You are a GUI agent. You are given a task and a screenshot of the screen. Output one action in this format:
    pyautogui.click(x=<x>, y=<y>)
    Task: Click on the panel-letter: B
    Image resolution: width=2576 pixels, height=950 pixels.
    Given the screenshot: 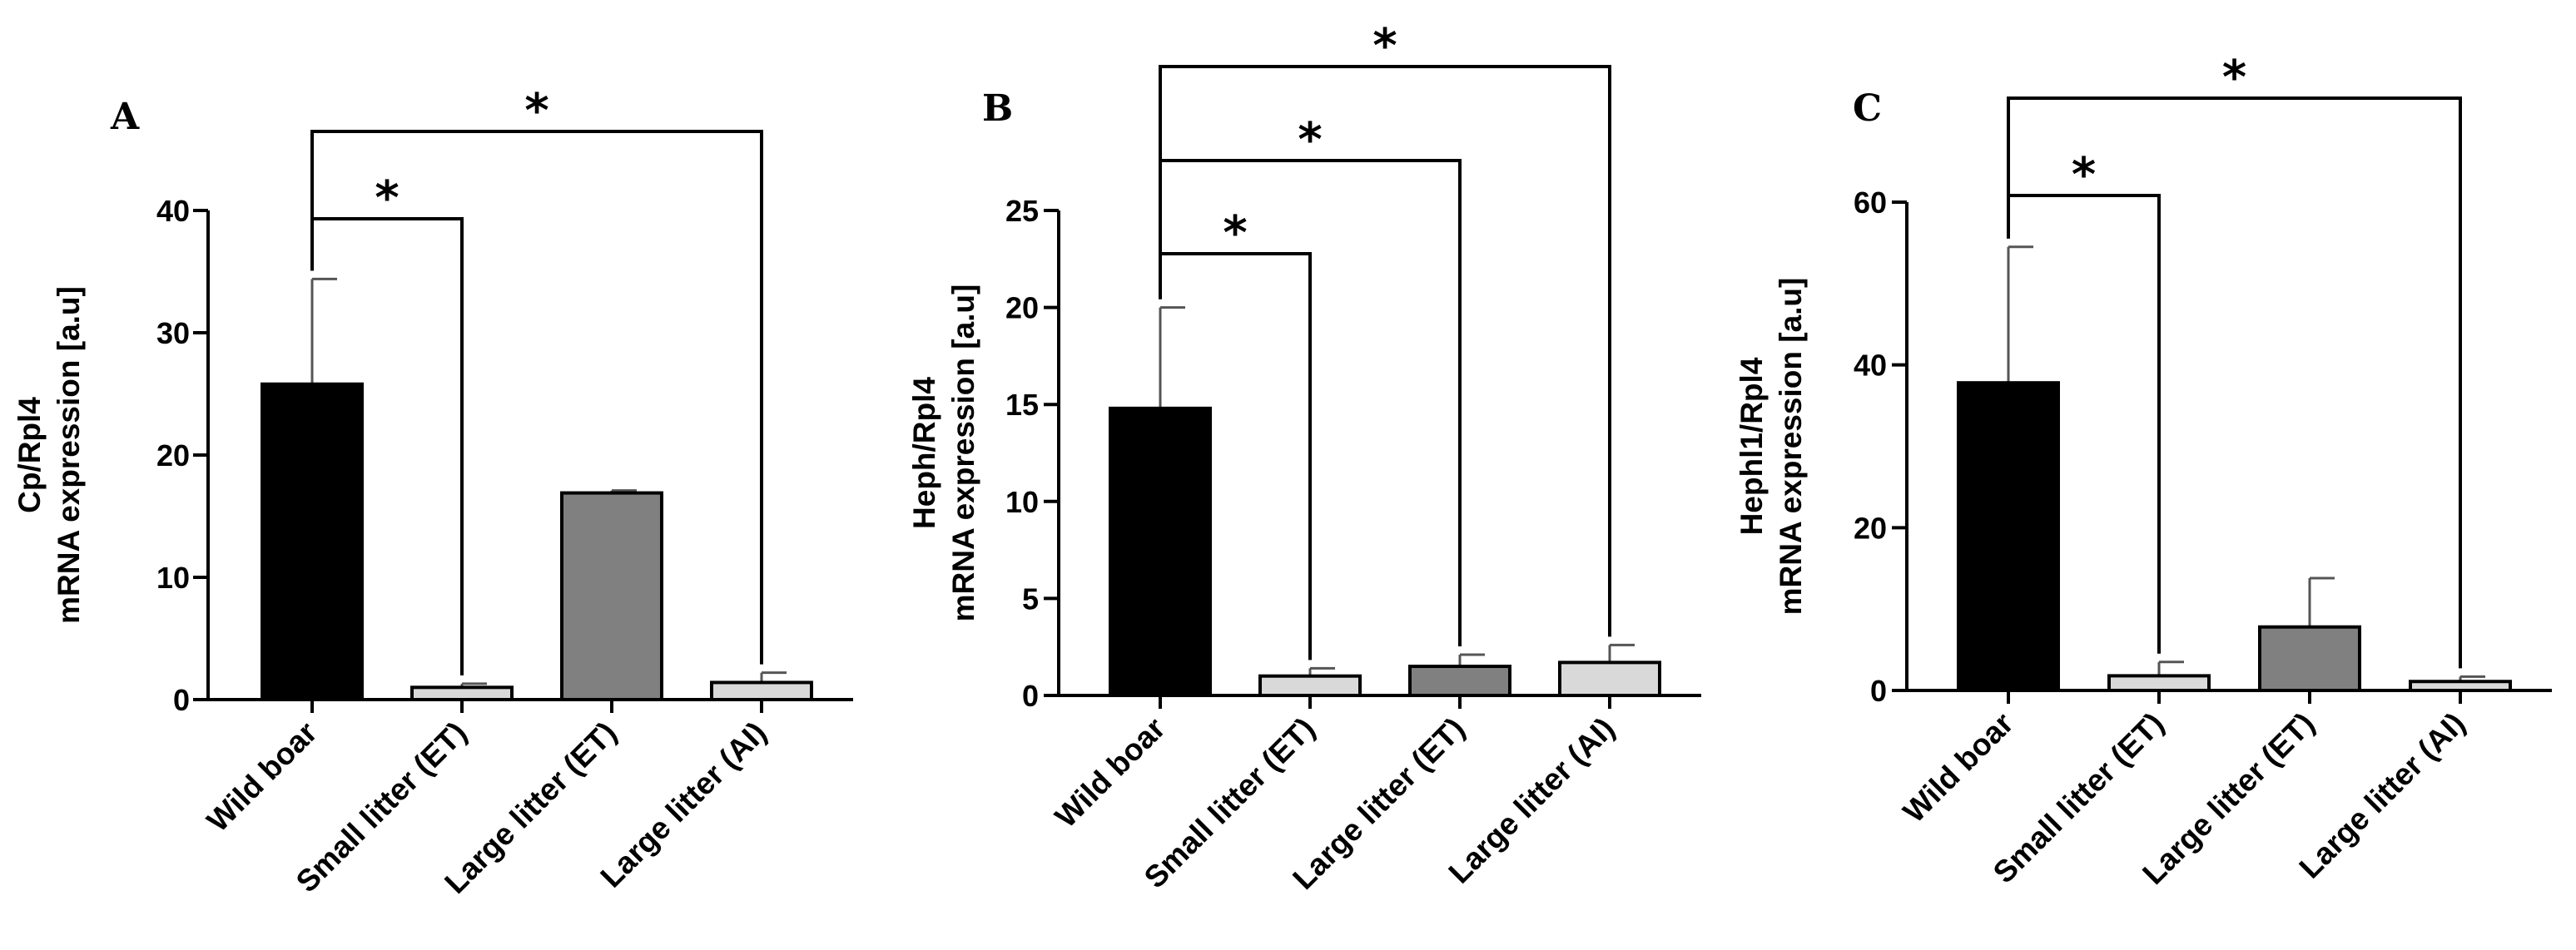 What is the action you would take?
    pyautogui.click(x=997, y=109)
    